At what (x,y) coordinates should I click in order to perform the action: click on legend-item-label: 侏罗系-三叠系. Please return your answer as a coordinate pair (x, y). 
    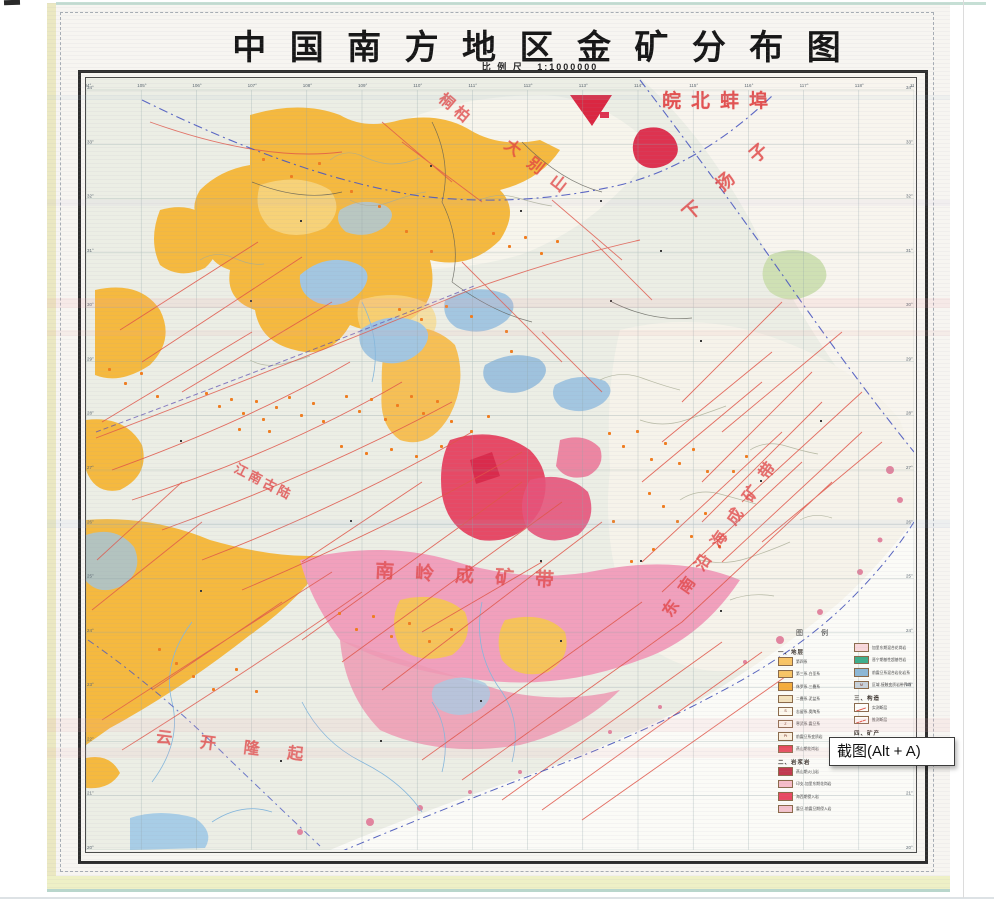
    Looking at the image, I should click on (808, 686).